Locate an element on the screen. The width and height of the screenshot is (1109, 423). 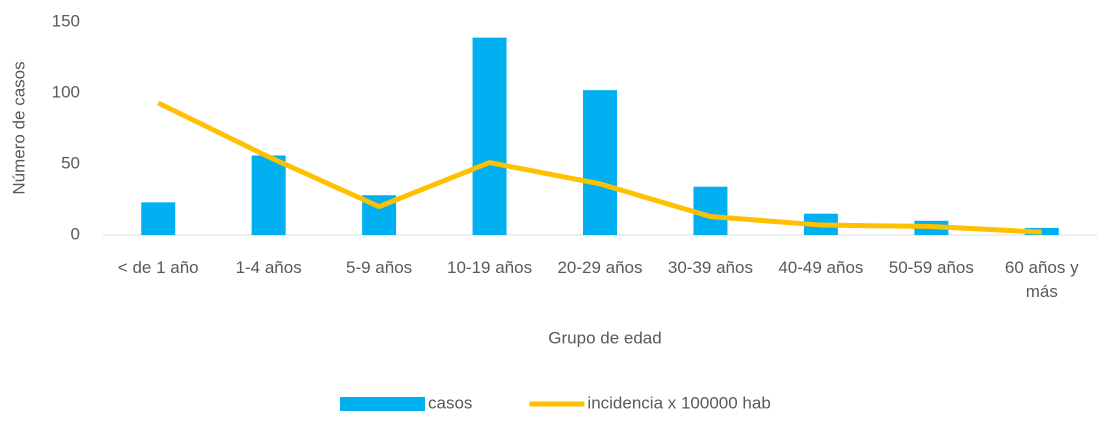
legend-label: incidencia x 100000 hab is located at coordinates (678, 402).